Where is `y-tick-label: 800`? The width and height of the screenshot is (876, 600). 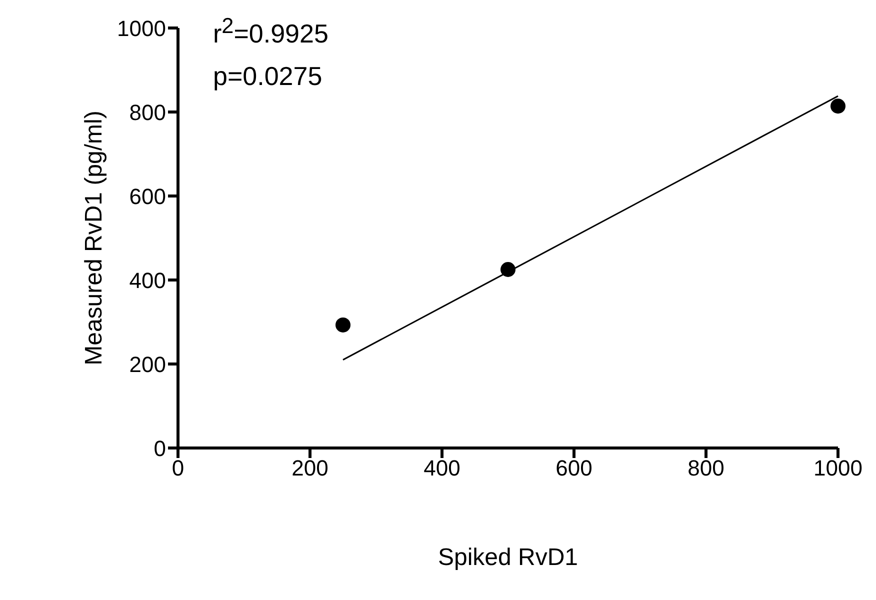
y-tick-label: 800 is located at coordinates (147, 112).